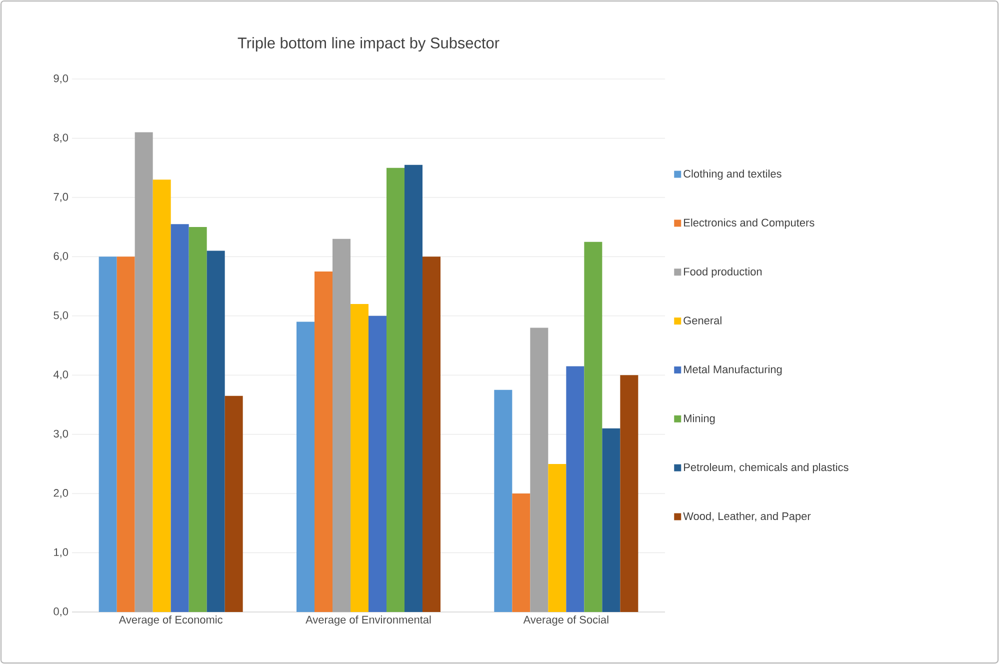 Image resolution: width=999 pixels, height=664 pixels. What do you see at coordinates (723, 272) in the screenshot?
I see `legend-label: Food production` at bounding box center [723, 272].